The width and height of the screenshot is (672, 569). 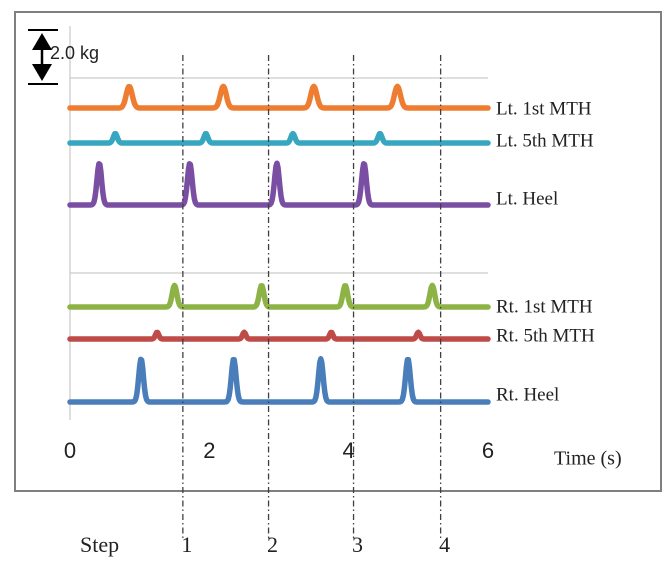 What do you see at coordinates (357, 544) in the screenshot?
I see `step-number-label: 3` at bounding box center [357, 544].